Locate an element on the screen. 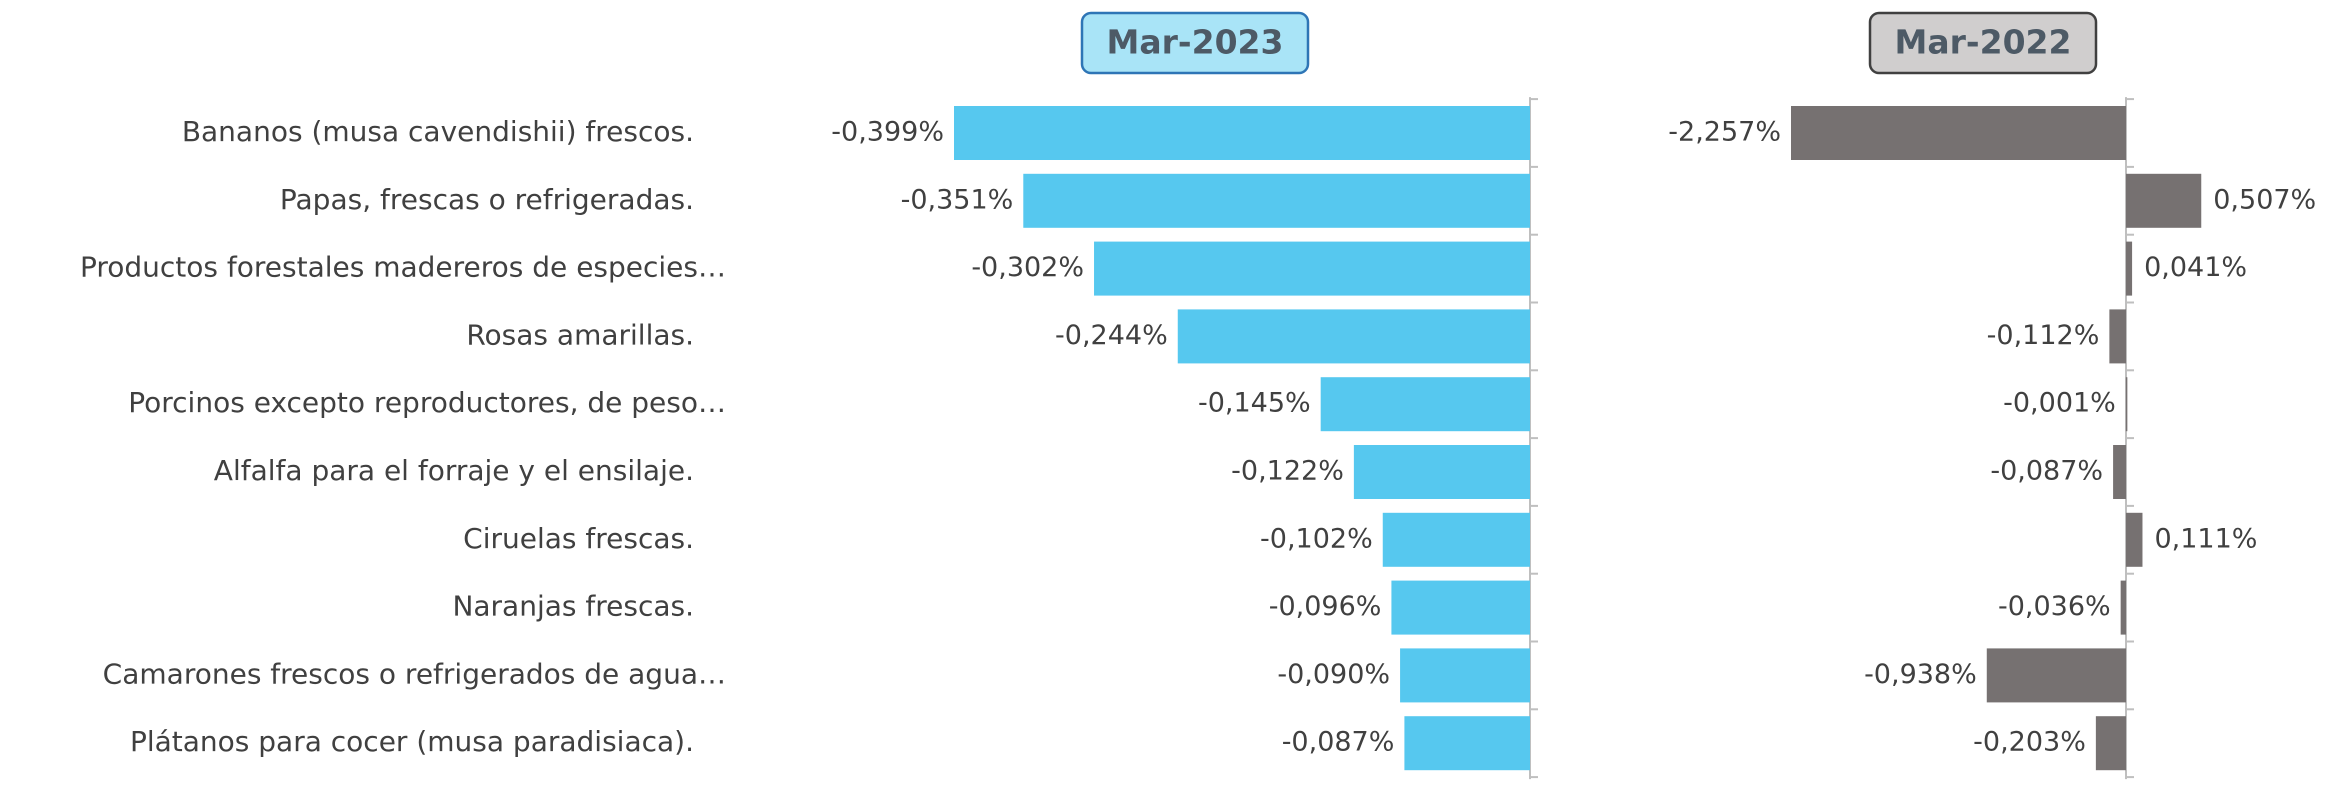 This screenshot has height=786, width=2336. category-label: Bananos (musa cavendishii) frescos. is located at coordinates (438, 131).